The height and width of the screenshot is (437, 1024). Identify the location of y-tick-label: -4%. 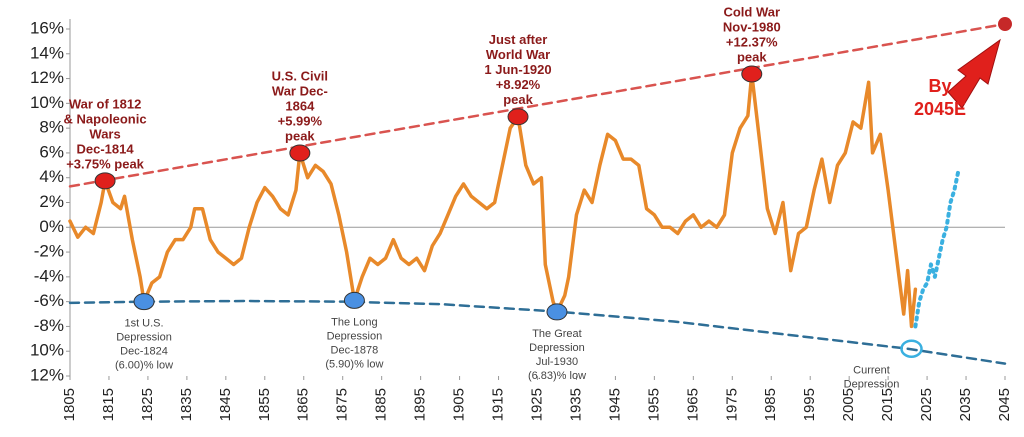
(49, 275).